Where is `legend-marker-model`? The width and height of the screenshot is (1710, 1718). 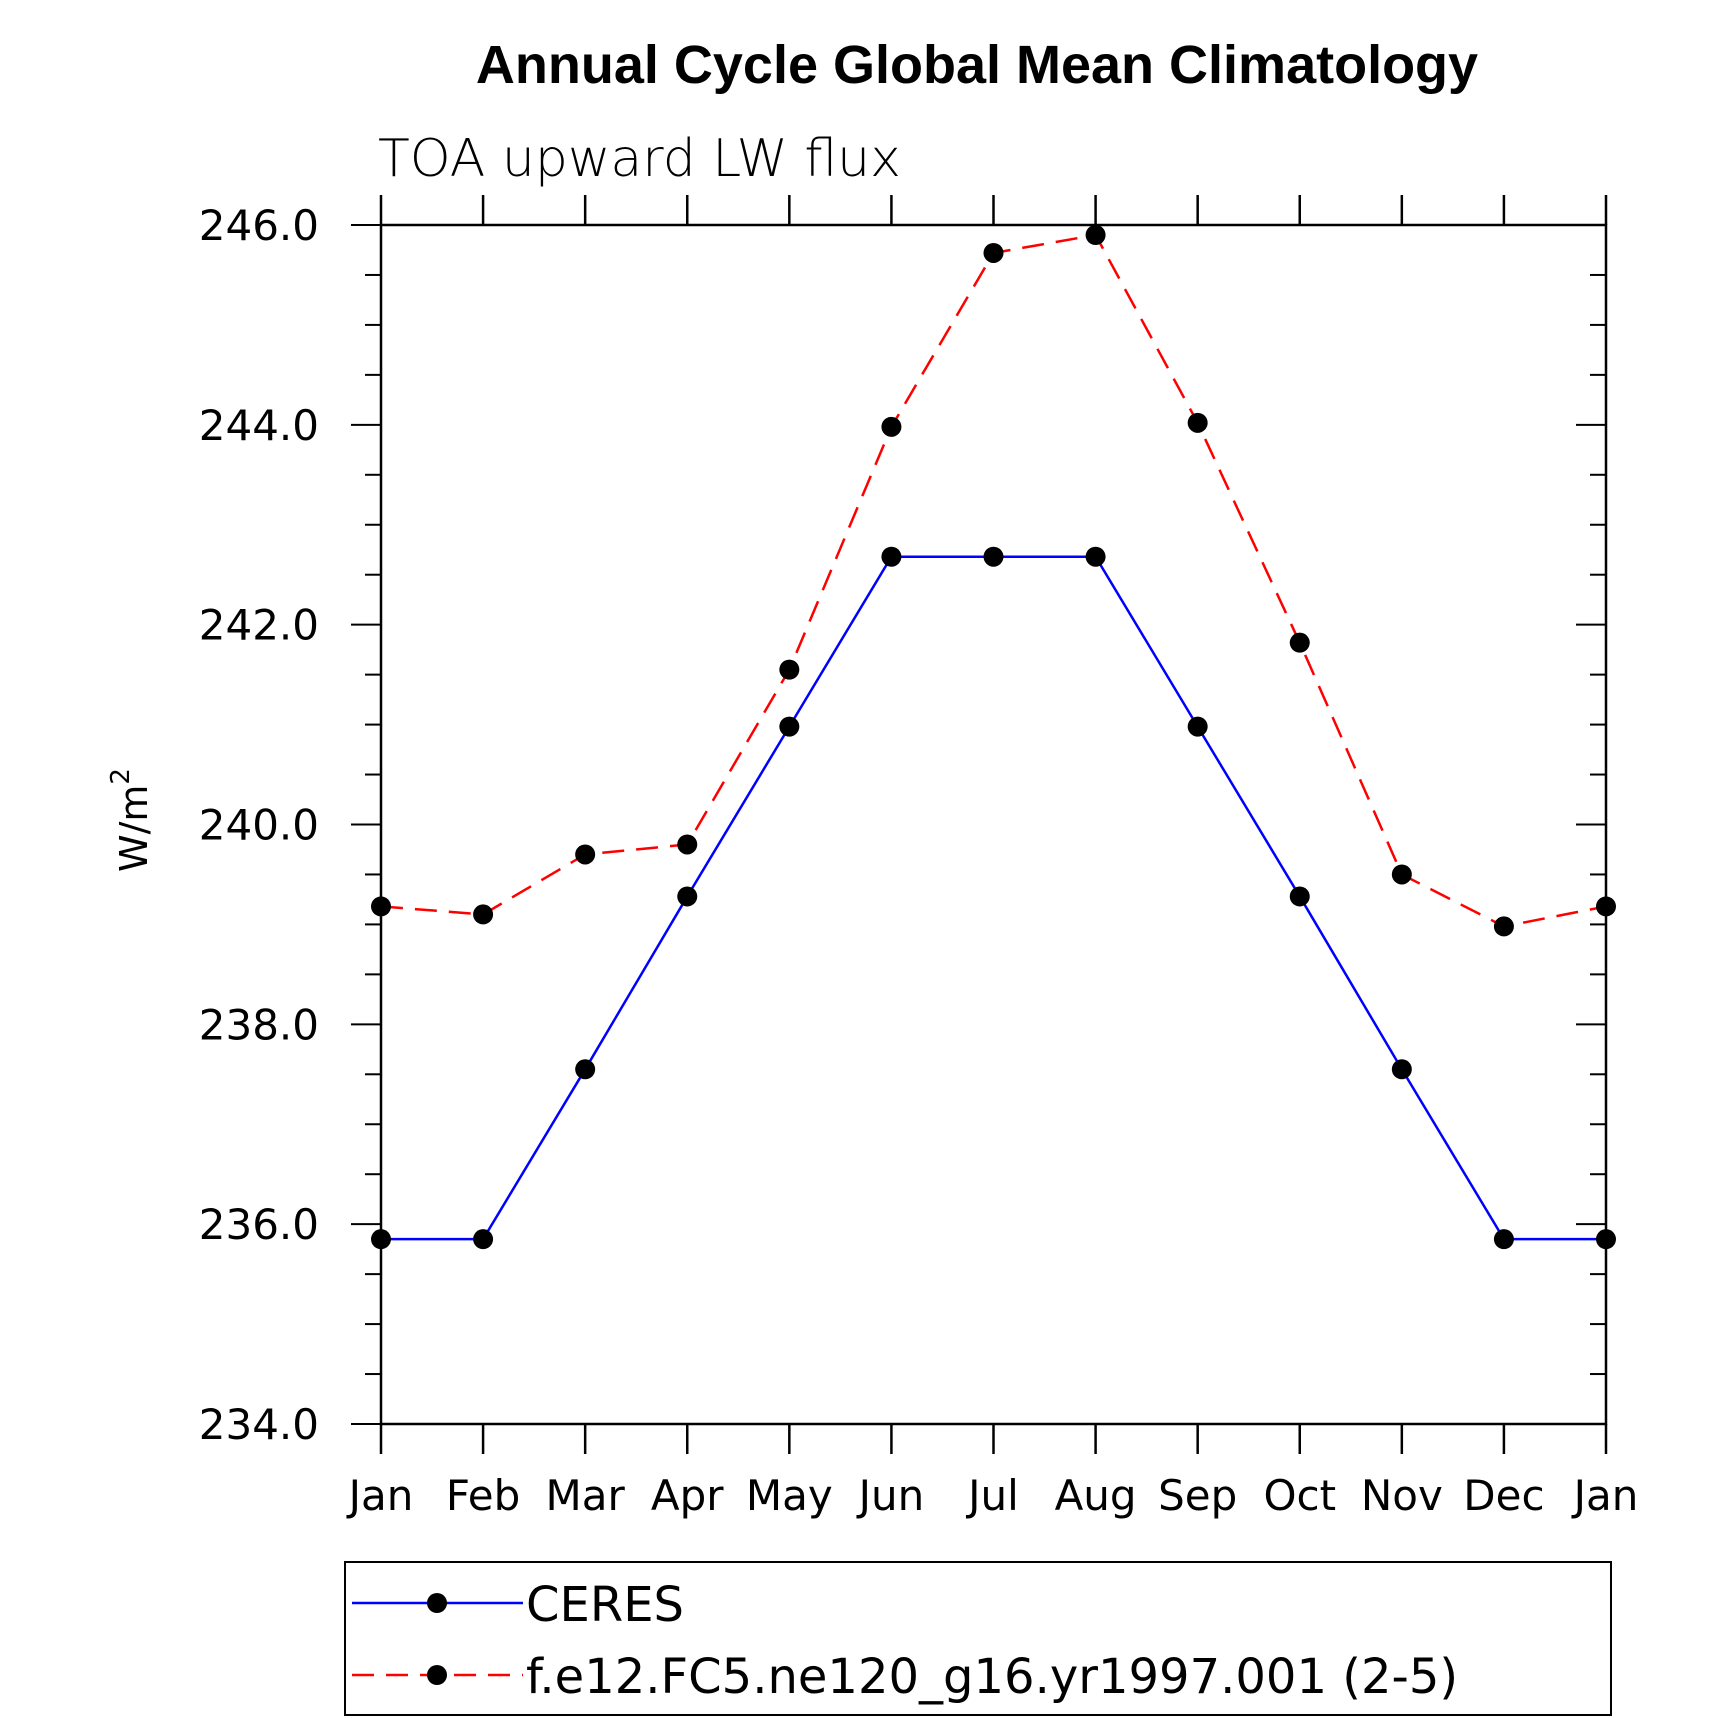
legend-marker-model is located at coordinates (437, 1675).